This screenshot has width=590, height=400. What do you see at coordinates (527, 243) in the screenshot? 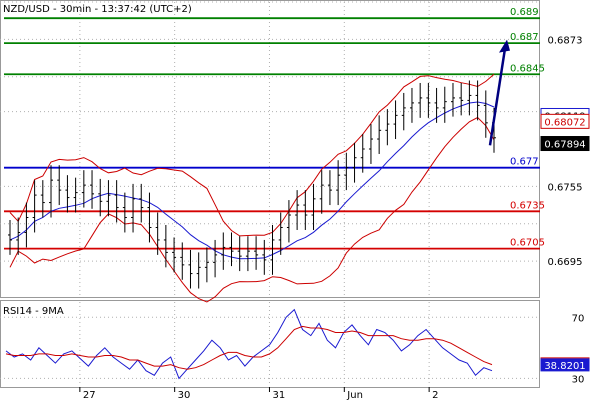
I see `level-label: 0.6705` at bounding box center [527, 243].